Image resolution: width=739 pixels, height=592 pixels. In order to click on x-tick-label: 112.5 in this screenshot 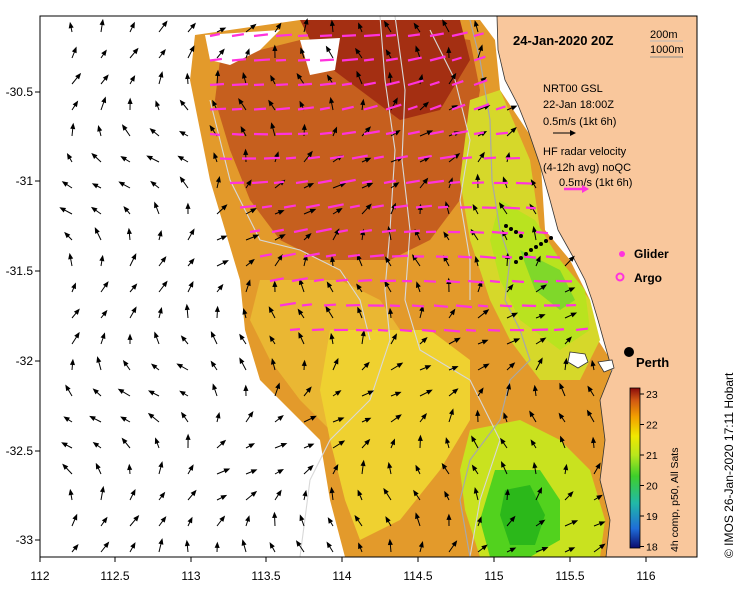, I will do `click(114, 576)`.